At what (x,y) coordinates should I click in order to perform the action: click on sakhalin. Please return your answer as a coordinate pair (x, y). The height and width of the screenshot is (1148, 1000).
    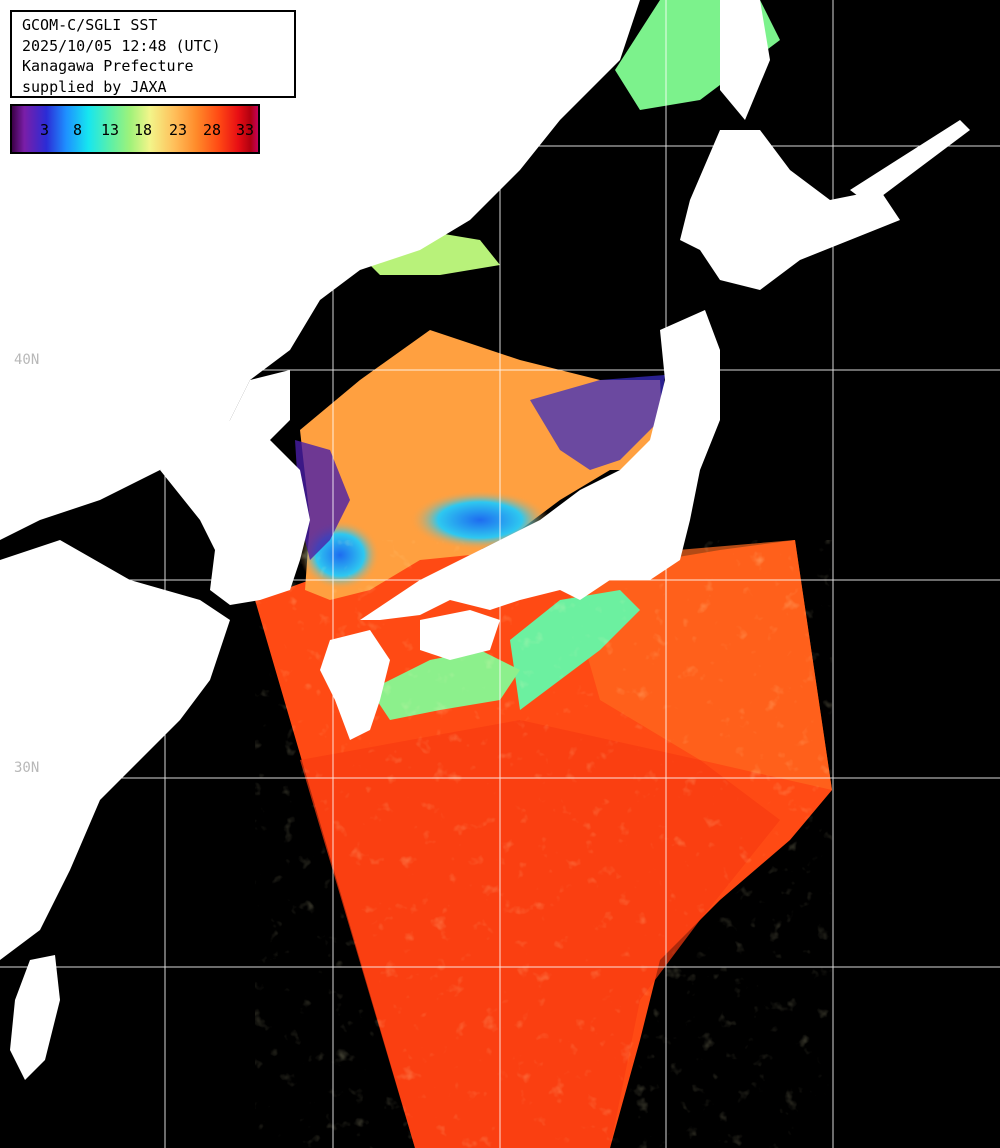
    Looking at the image, I should click on (745, 60).